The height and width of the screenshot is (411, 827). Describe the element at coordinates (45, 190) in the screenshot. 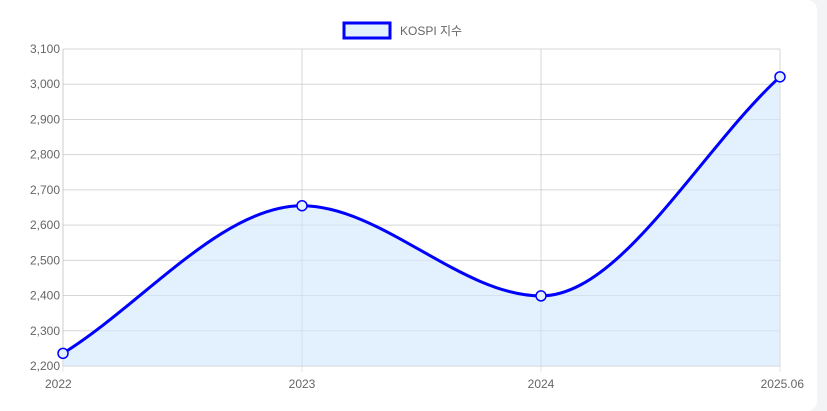

I see `y-tick-label: 2,700` at that location.